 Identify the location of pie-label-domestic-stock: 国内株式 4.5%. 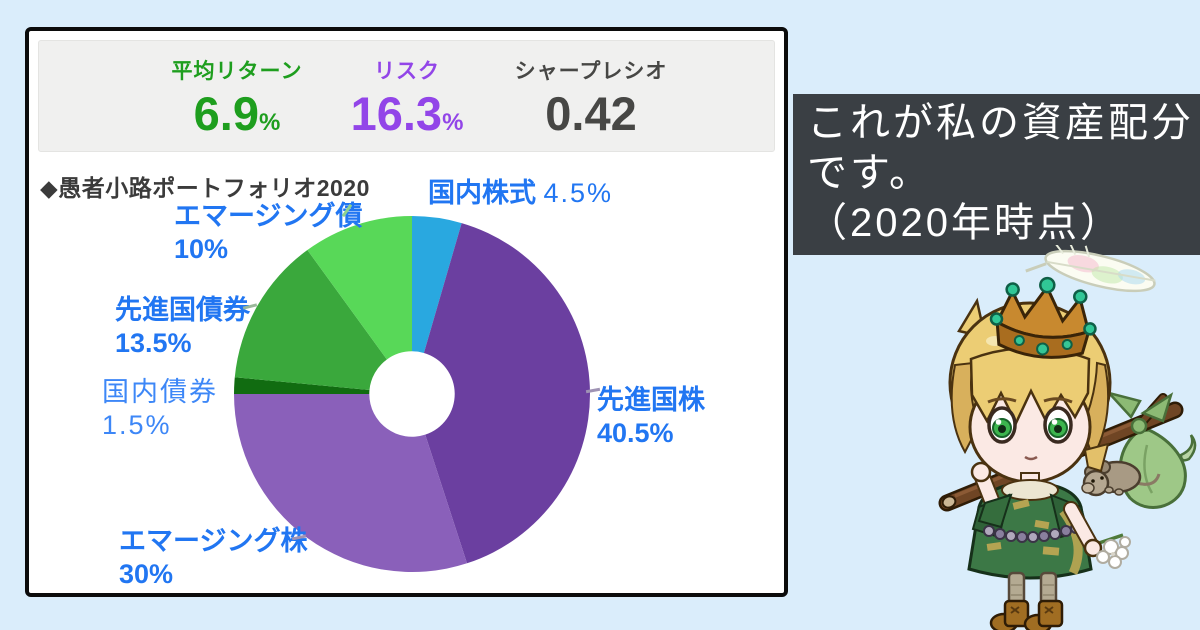
(520, 193).